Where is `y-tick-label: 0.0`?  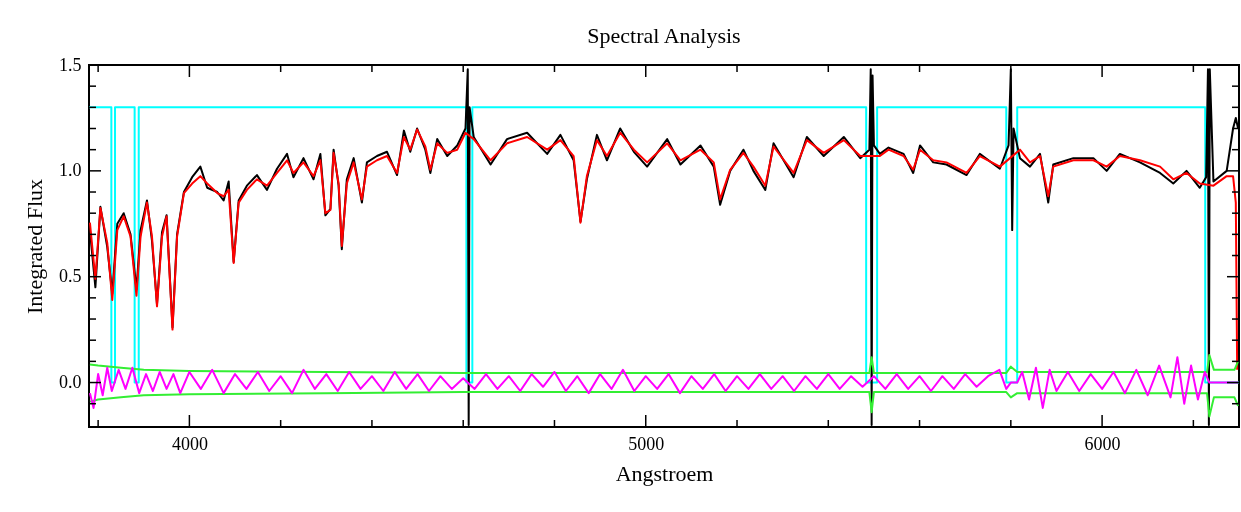 y-tick-label: 0.0 is located at coordinates (70, 382).